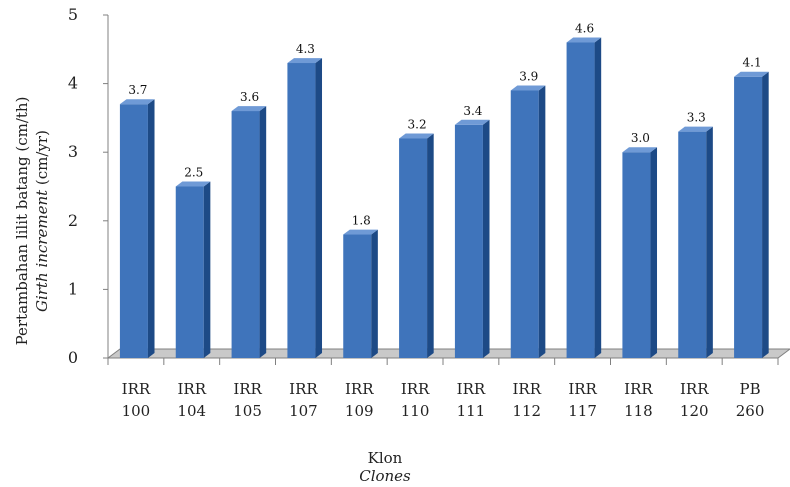  What do you see at coordinates (417, 124) in the screenshot?
I see `data-label: 3.2` at bounding box center [417, 124].